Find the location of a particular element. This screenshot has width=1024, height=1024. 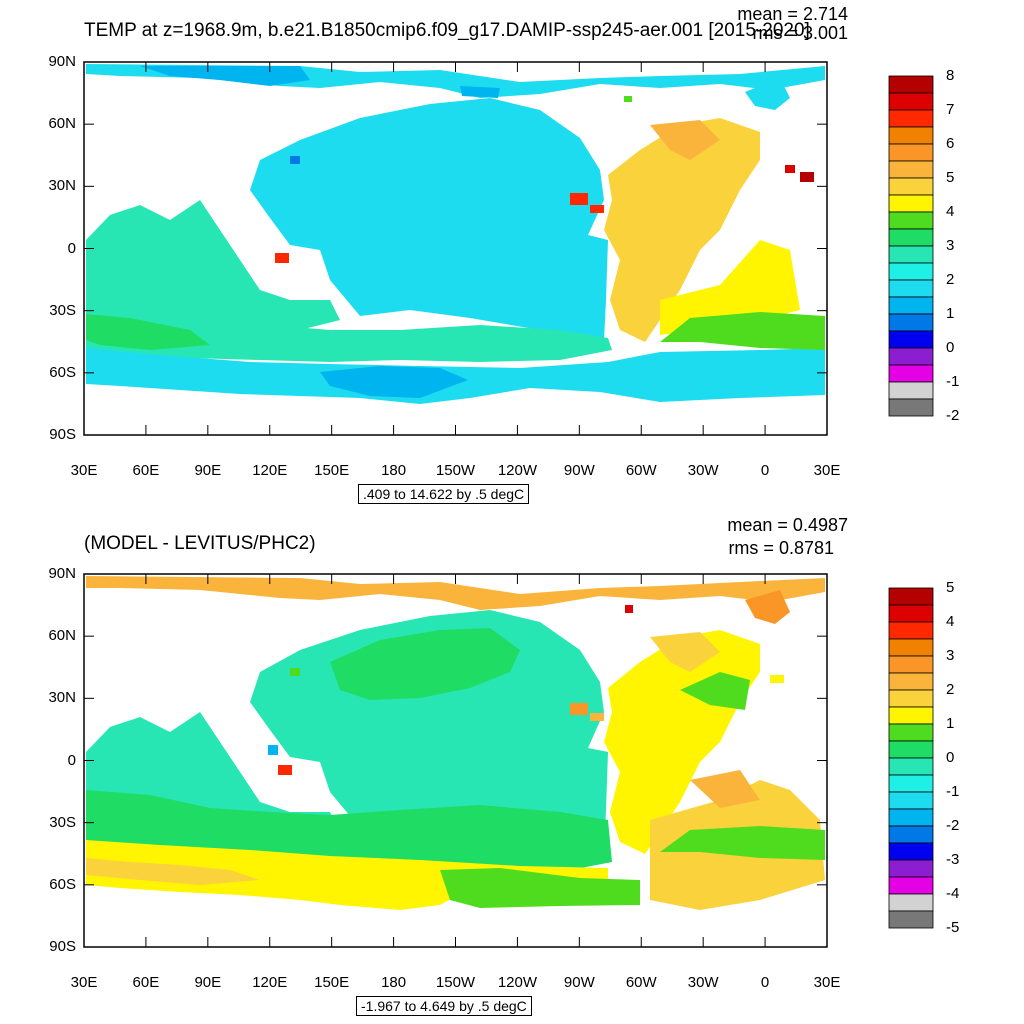

top-range-label: .409 to 14.622 by .5 degC is located at coordinates (444, 494).